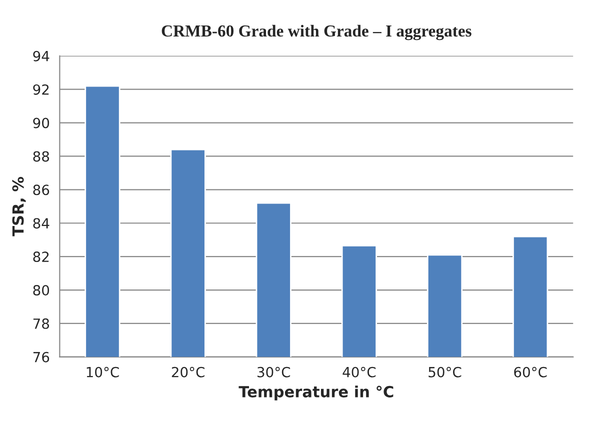  Describe the element at coordinates (41, 190) in the screenshot. I see `y-tick-label: 86` at that location.